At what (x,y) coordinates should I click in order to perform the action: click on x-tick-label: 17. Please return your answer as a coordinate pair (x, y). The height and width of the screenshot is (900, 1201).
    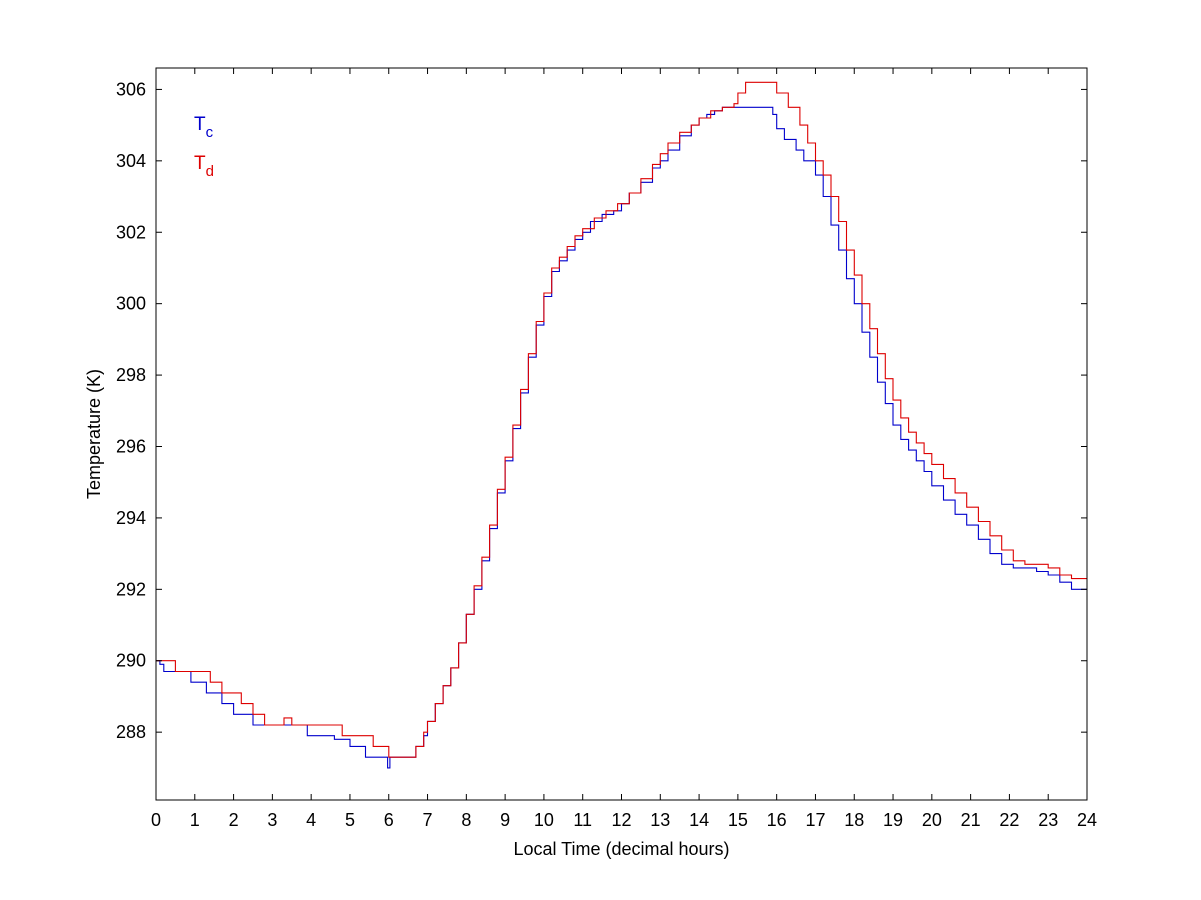
    Looking at the image, I should click on (815, 820).